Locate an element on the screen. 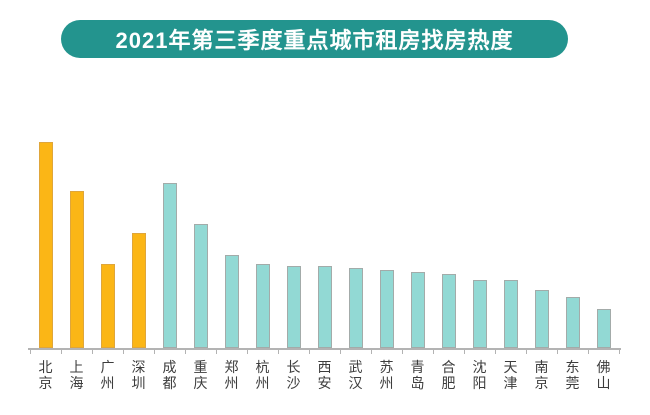 The height and width of the screenshot is (415, 650). chart-title-banner: 2021年第三季度重点城市租房找房热度 is located at coordinates (314, 39).